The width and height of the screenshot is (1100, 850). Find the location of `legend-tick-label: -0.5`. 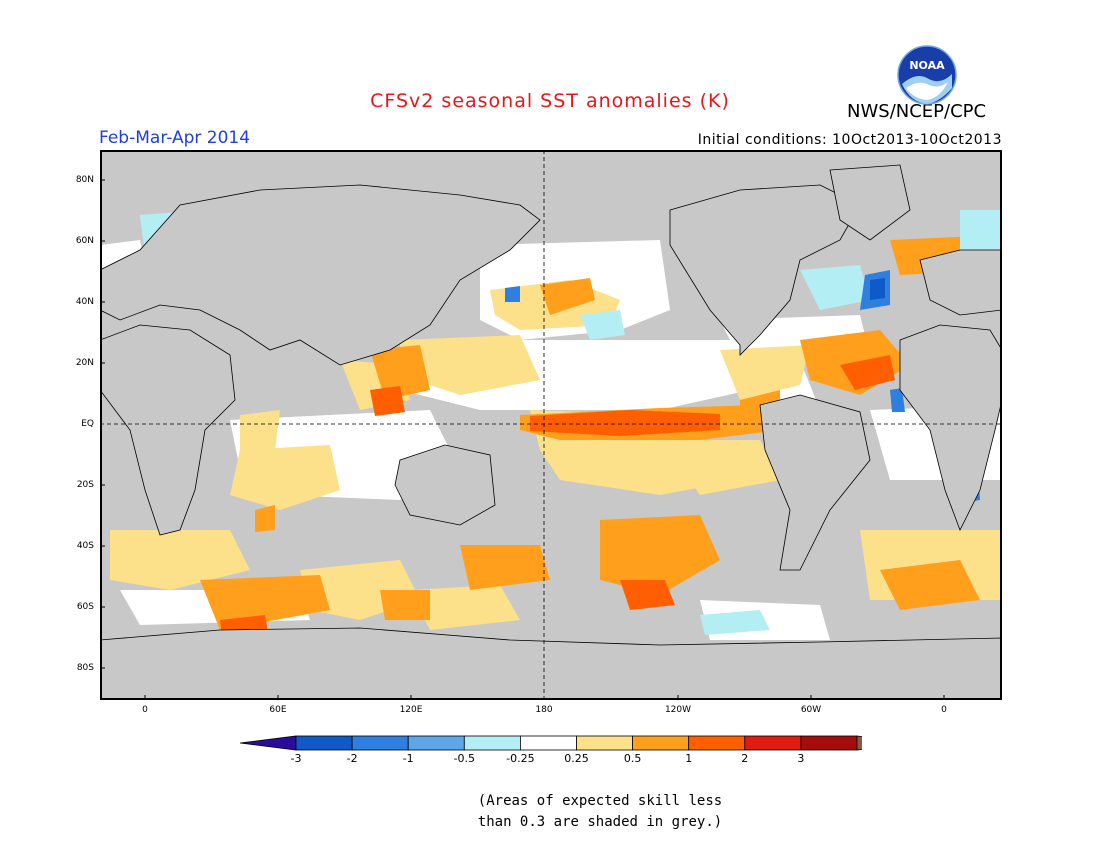

legend-tick-label: -0.5 is located at coordinates (464, 758).